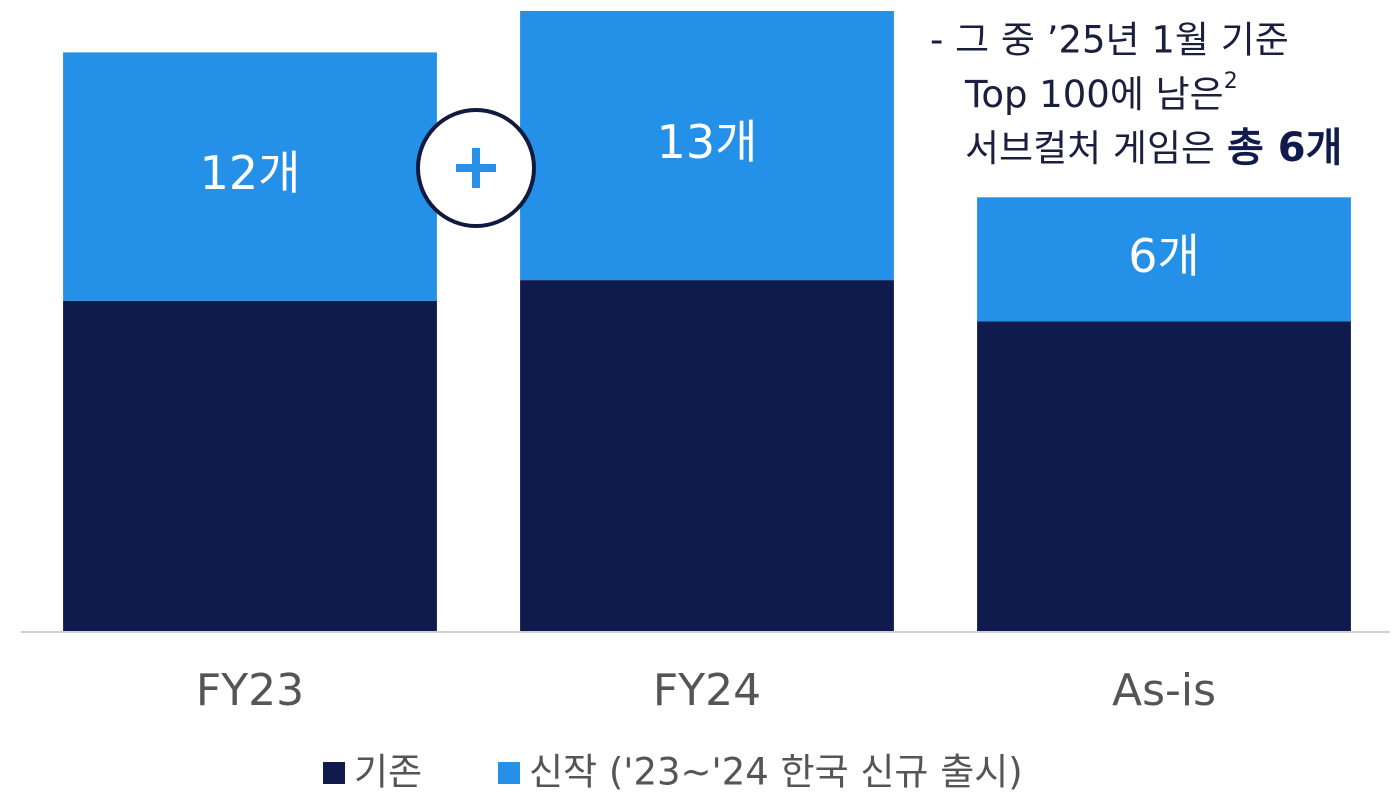  Describe the element at coordinates (707, 142) in the screenshot. I see `value-label: 13개` at that location.